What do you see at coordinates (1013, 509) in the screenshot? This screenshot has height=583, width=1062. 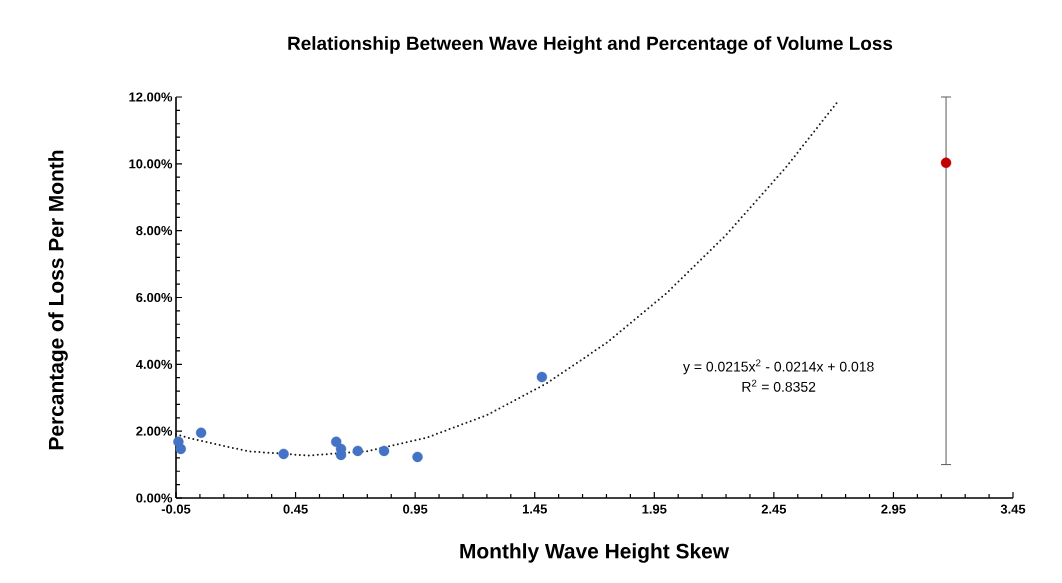 I see `x-tick-label: 3.45` at bounding box center [1013, 509].